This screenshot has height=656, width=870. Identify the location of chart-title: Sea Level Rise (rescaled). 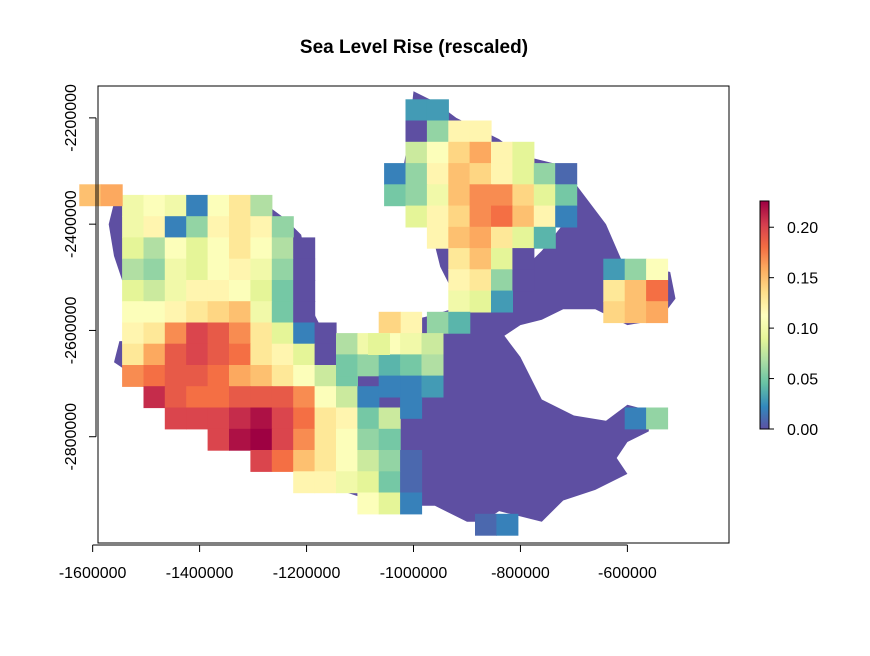
(414, 47).